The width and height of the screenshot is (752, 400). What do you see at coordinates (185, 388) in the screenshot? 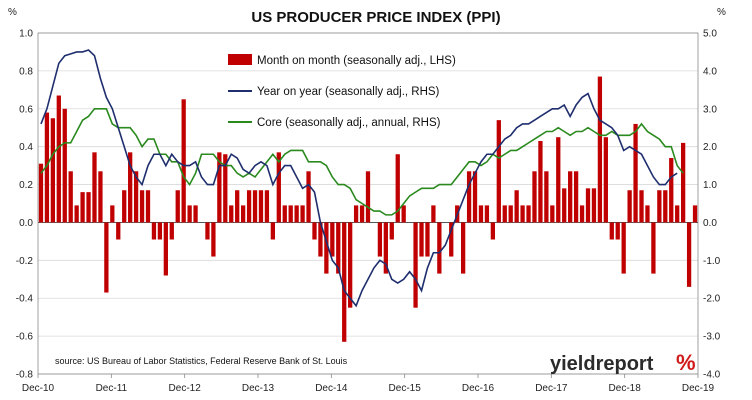
I see `x-tick-label: Dec-12` at bounding box center [185, 388].